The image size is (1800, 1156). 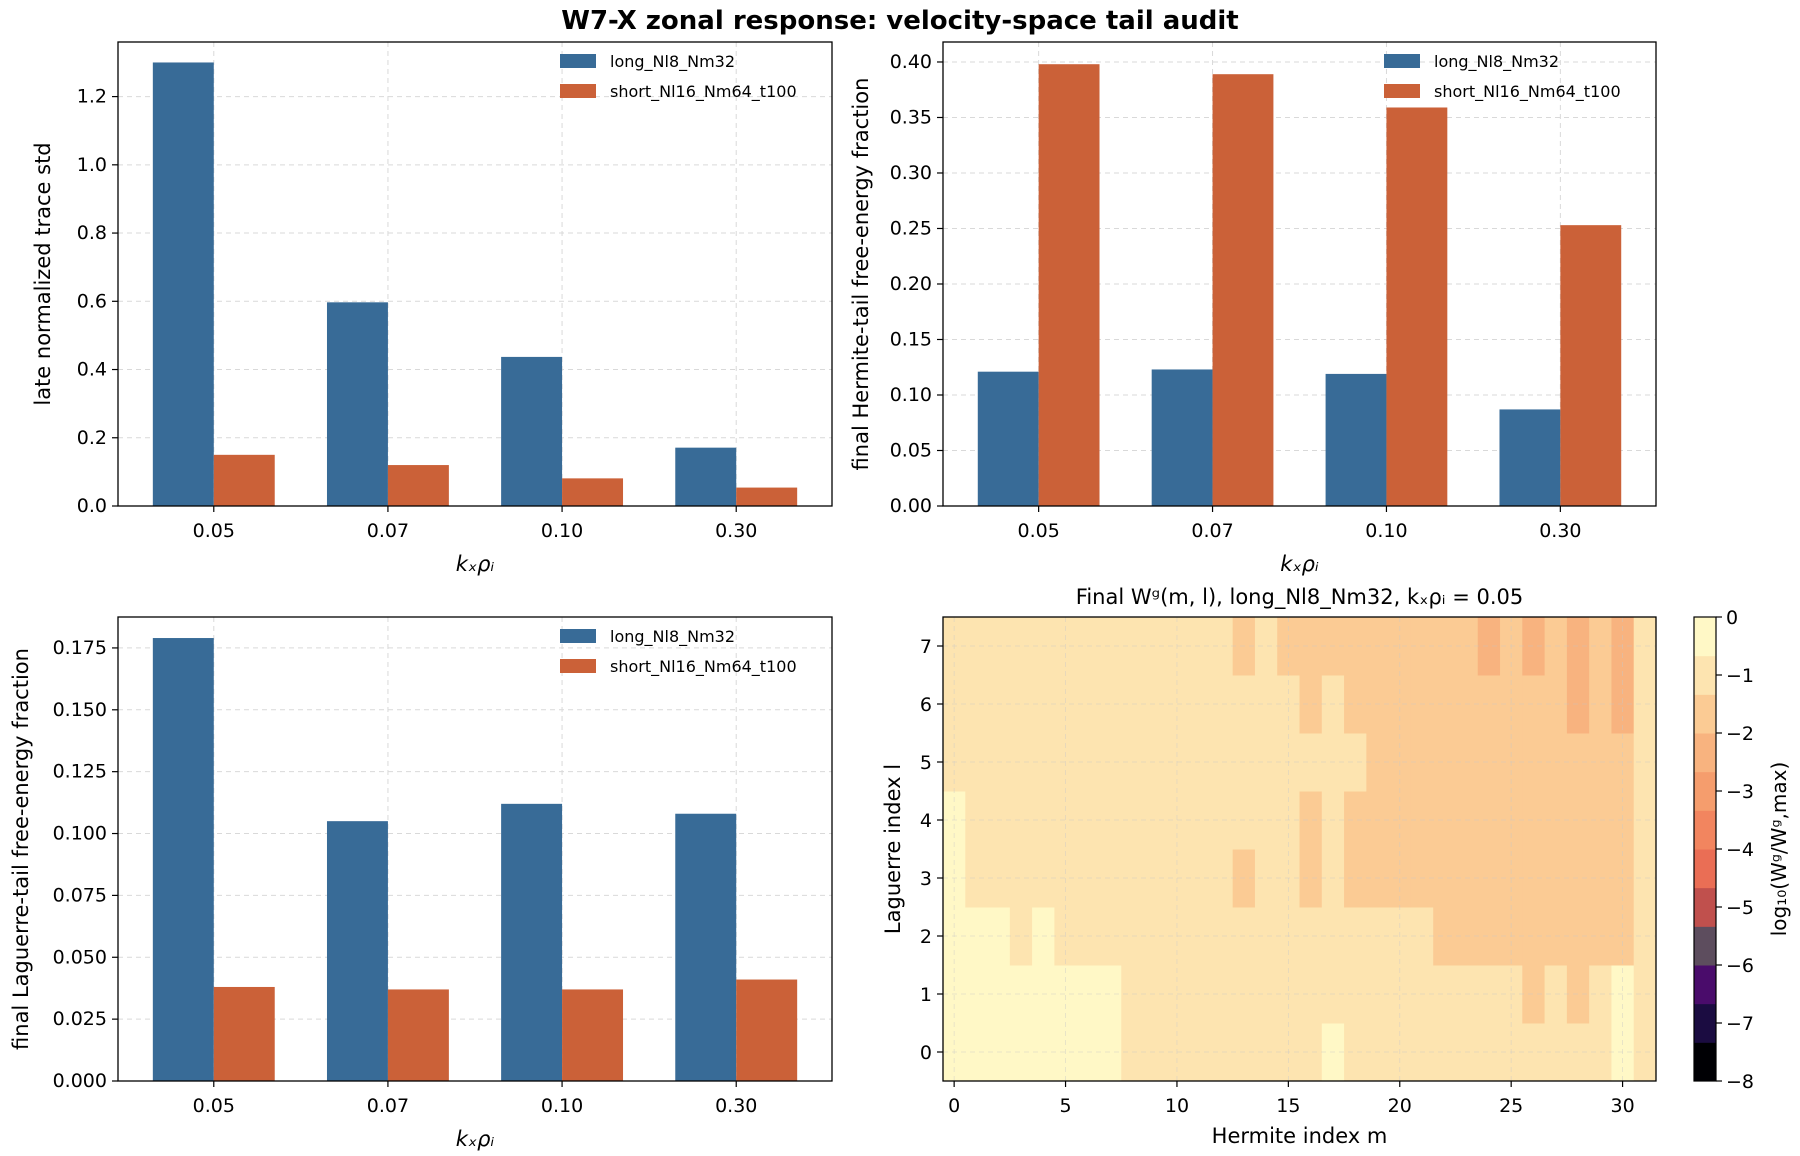 What do you see at coordinates (926, 821) in the screenshot?
I see `y-tick-label: 4` at bounding box center [926, 821].